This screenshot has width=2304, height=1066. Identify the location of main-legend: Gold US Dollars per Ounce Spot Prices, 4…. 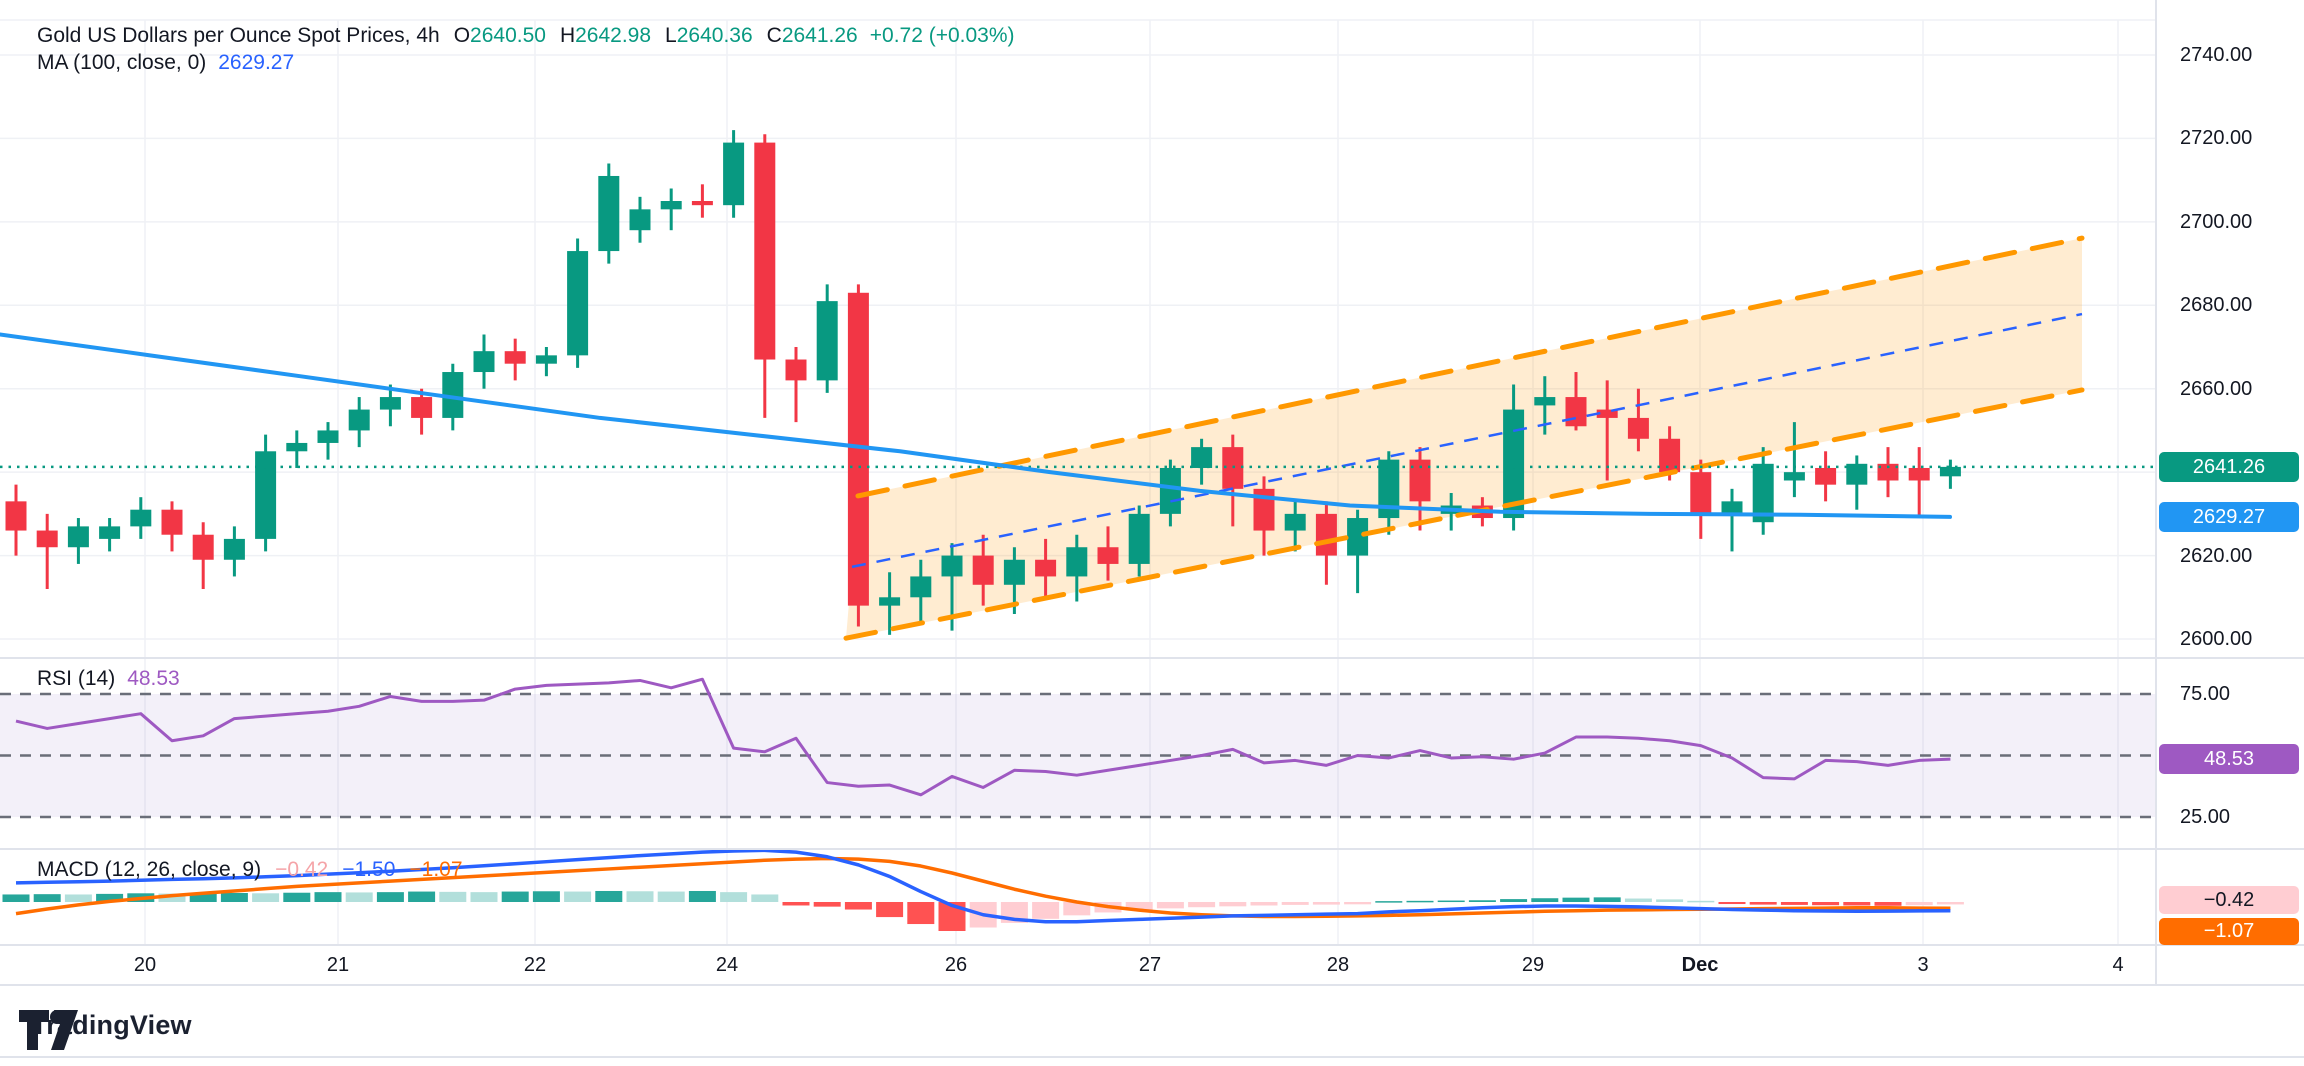
(526, 36).